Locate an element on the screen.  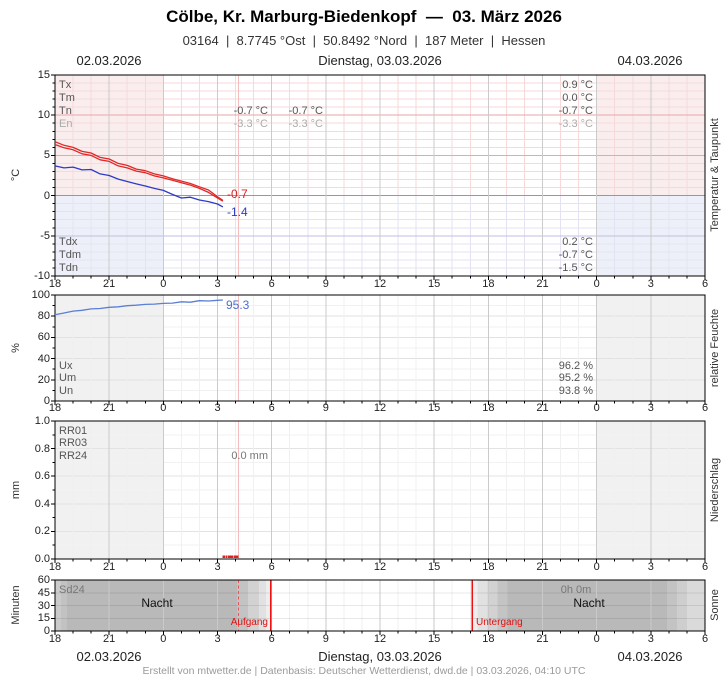
stat-label-un: Un is located at coordinates (66, 391).